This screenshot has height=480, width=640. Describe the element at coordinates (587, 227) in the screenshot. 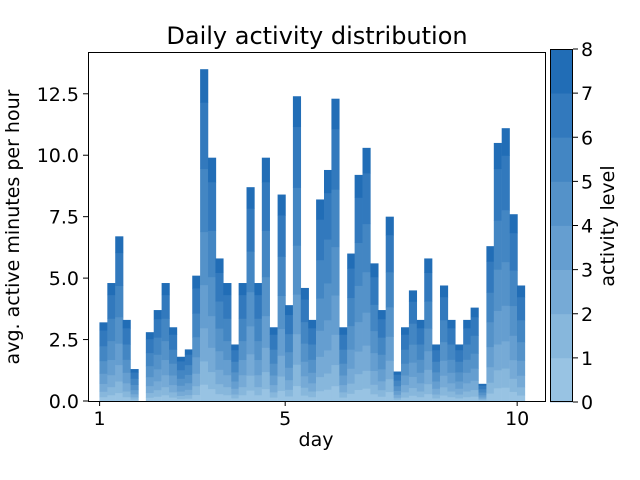

I see `colorbar-tick-label: 4` at that location.